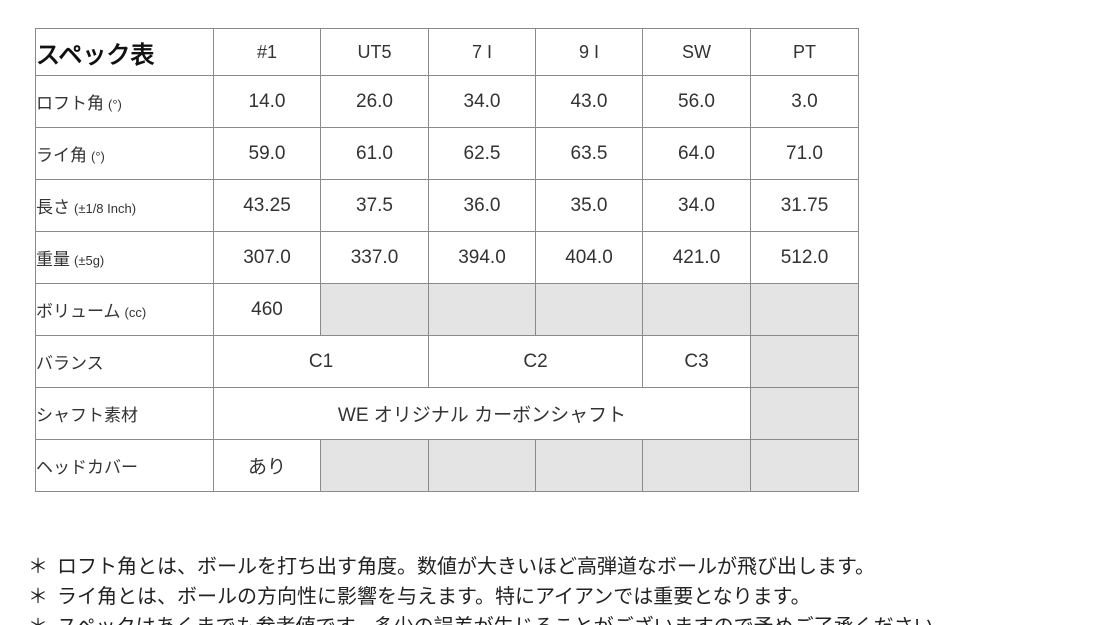 The image size is (1103, 625). What do you see at coordinates (78, 311) in the screenshot?
I see `row-label-text: ボリューム` at bounding box center [78, 311].